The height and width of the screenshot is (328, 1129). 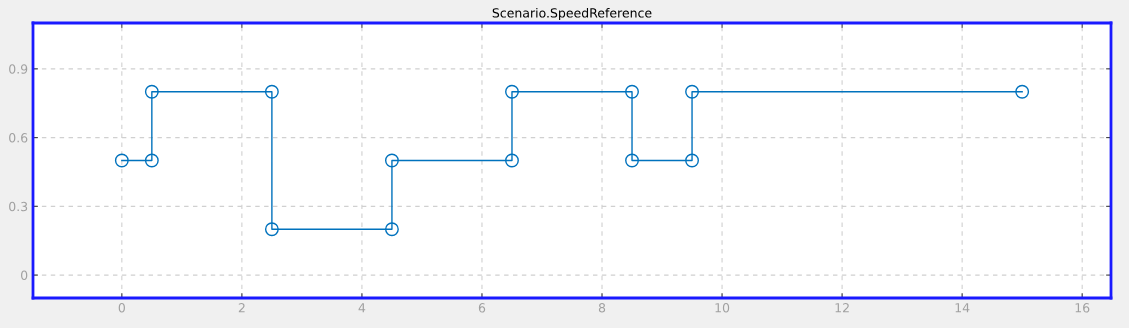 What do you see at coordinates (121, 308) in the screenshot?
I see `x-tick-label: 0` at bounding box center [121, 308].